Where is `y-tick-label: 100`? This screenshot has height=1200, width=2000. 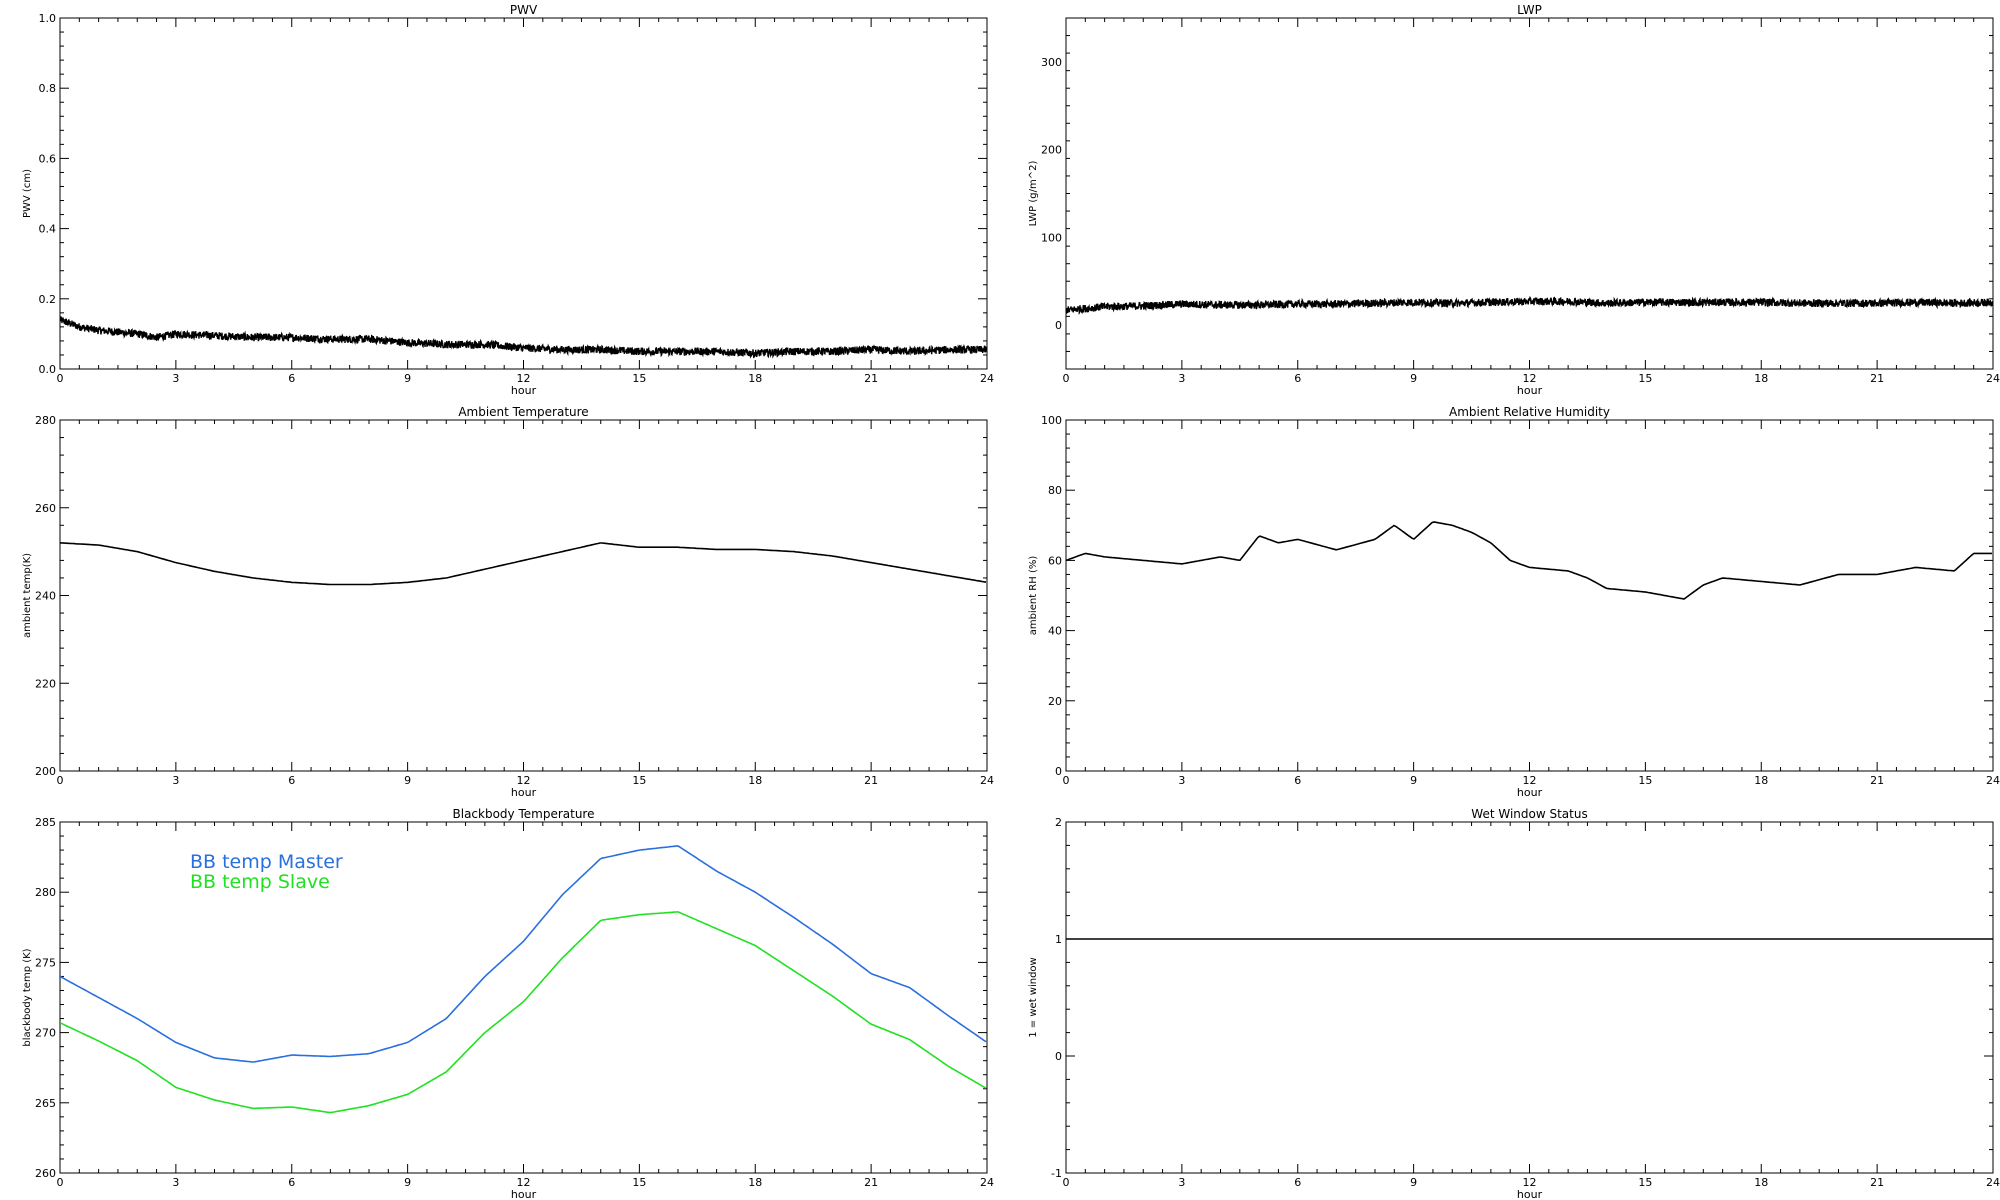 y-tick-label: 100 is located at coordinates (1051, 237).